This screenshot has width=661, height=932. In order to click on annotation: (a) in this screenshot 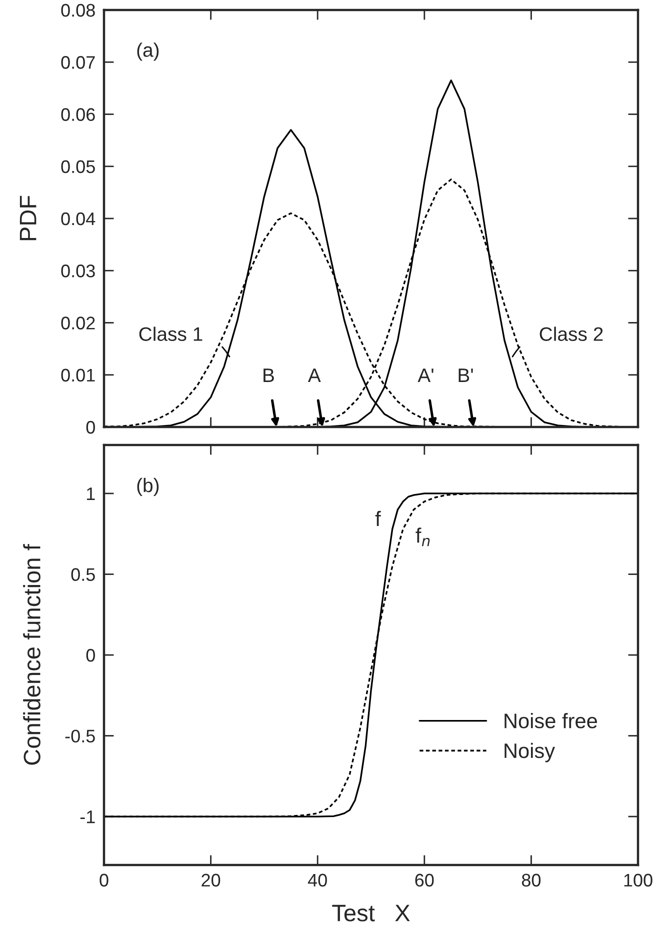, I will do `click(148, 51)`.